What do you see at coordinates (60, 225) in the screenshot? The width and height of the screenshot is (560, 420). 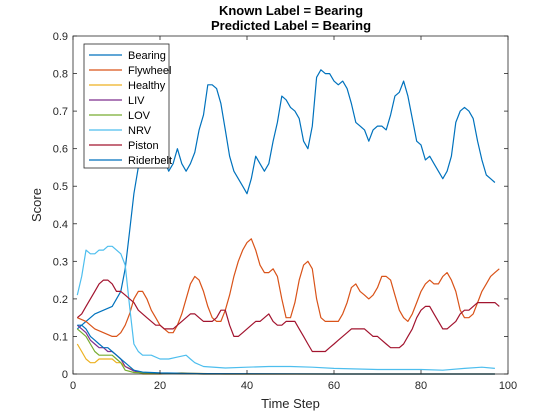 I see `y-tick-label: 0.4` at bounding box center [60, 225].